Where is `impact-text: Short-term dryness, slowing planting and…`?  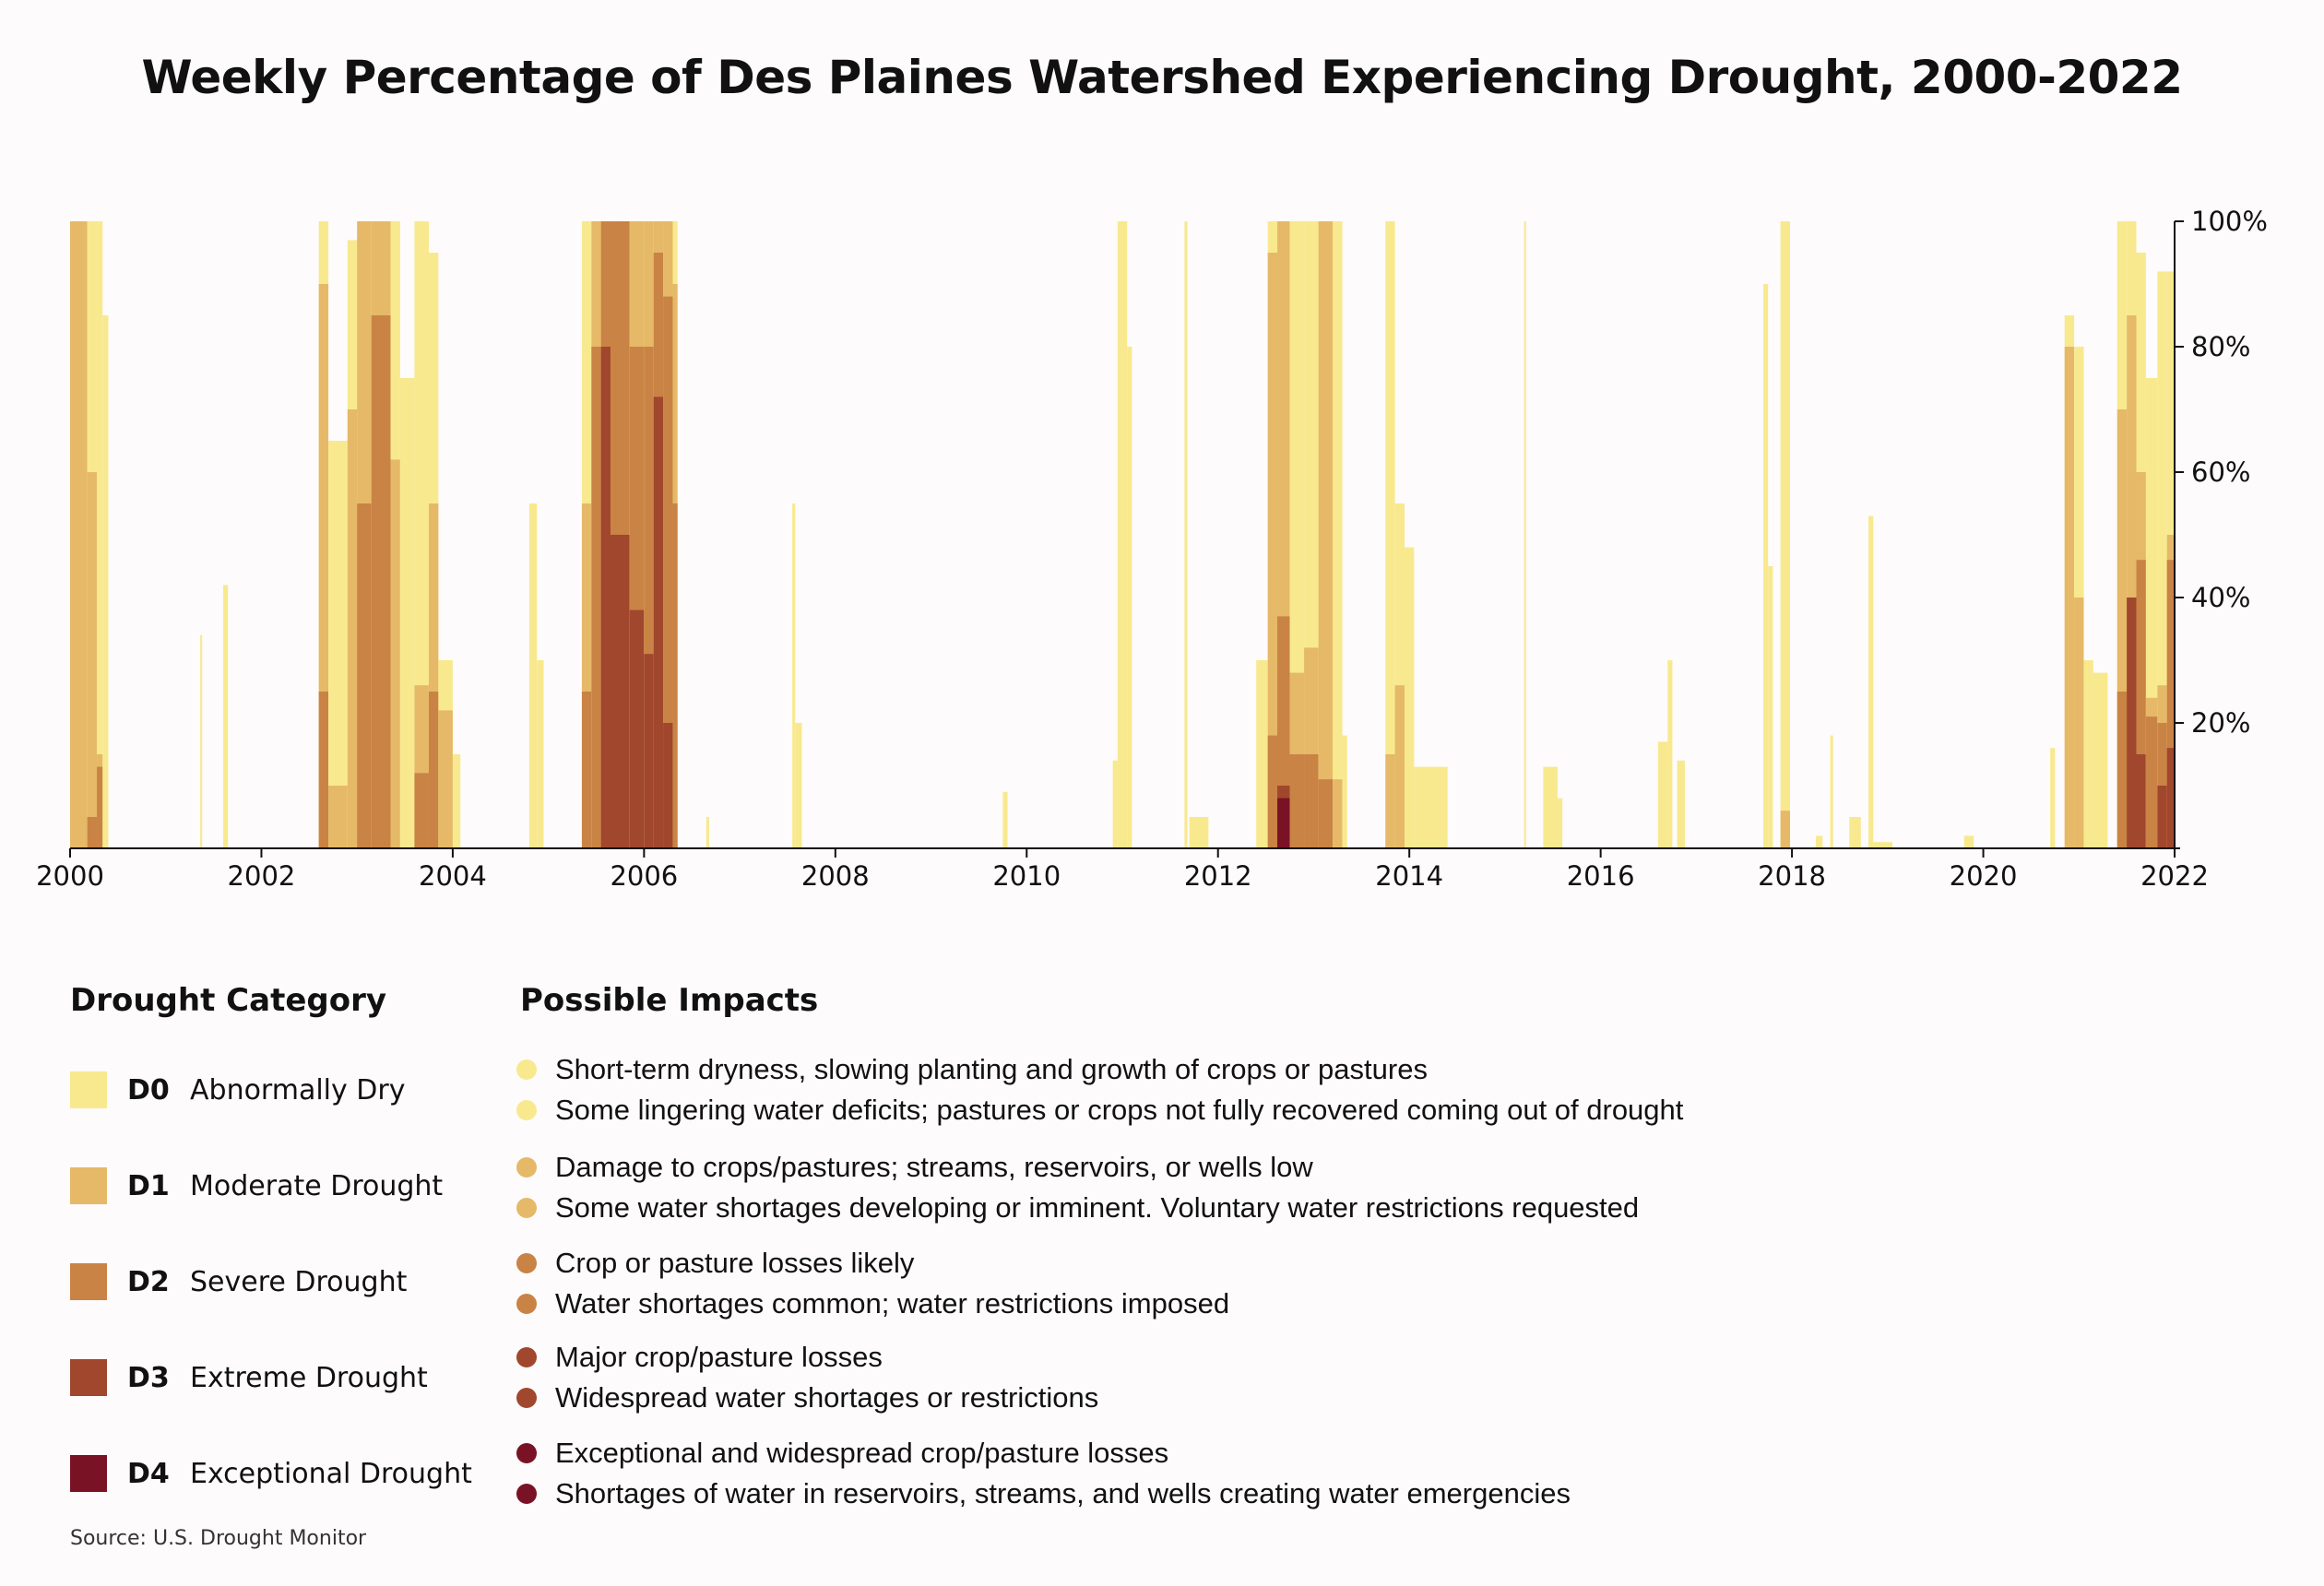 impact-text: Short-term dryness, slowing planting and… is located at coordinates (991, 1069).